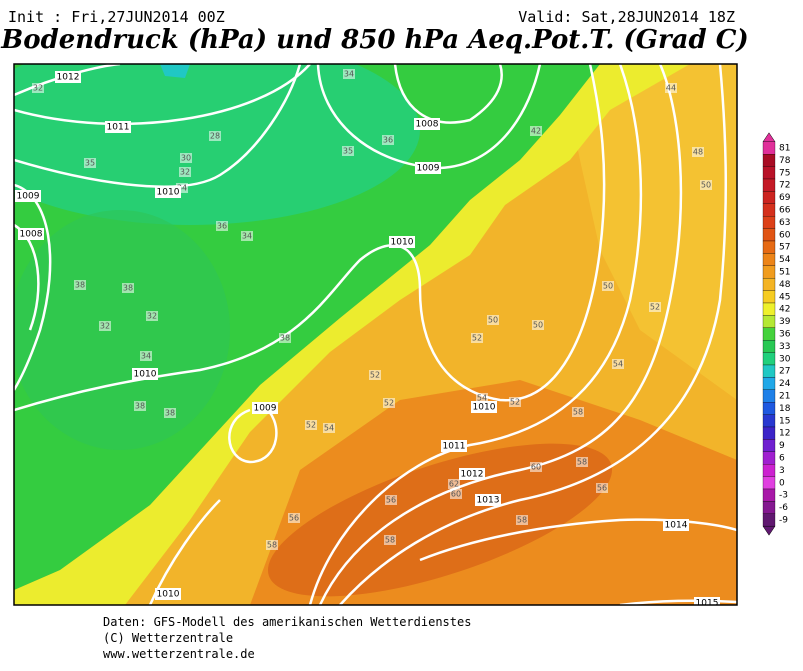 This screenshot has height=671, width=803. I want to click on legend-label: -6, so click(783, 508).